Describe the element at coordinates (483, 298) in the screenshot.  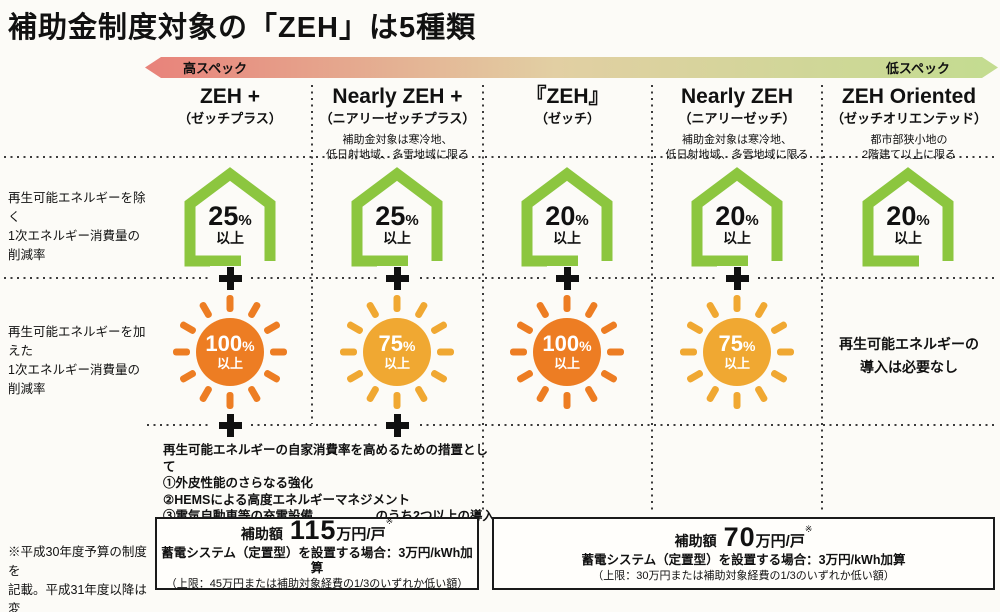
I see `divider-col2-col3` at that location.